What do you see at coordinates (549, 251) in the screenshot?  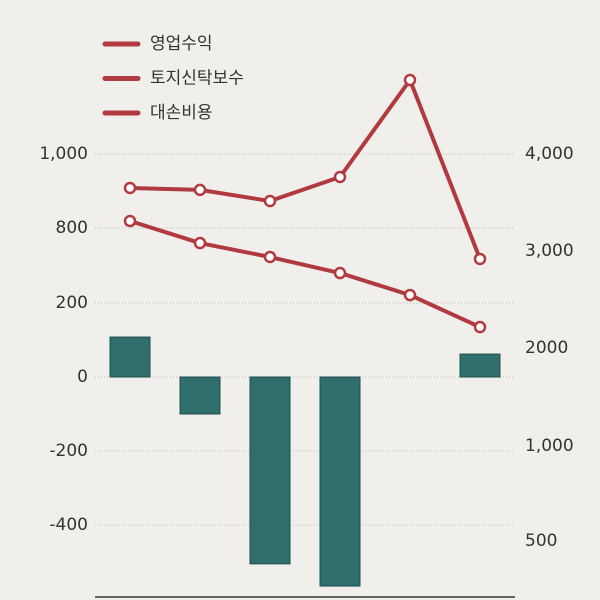 I see `y2-tick-label: 3,000` at bounding box center [549, 251].